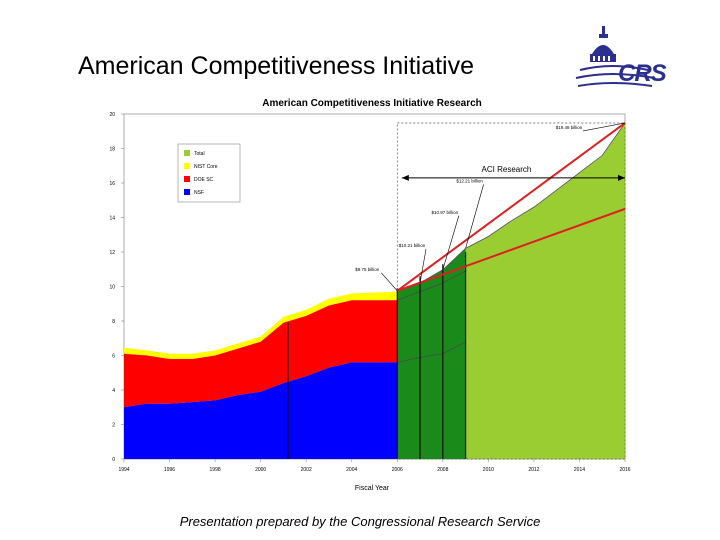  What do you see at coordinates (533, 470) in the screenshot?
I see `x-tick-label: 2012` at bounding box center [533, 470].